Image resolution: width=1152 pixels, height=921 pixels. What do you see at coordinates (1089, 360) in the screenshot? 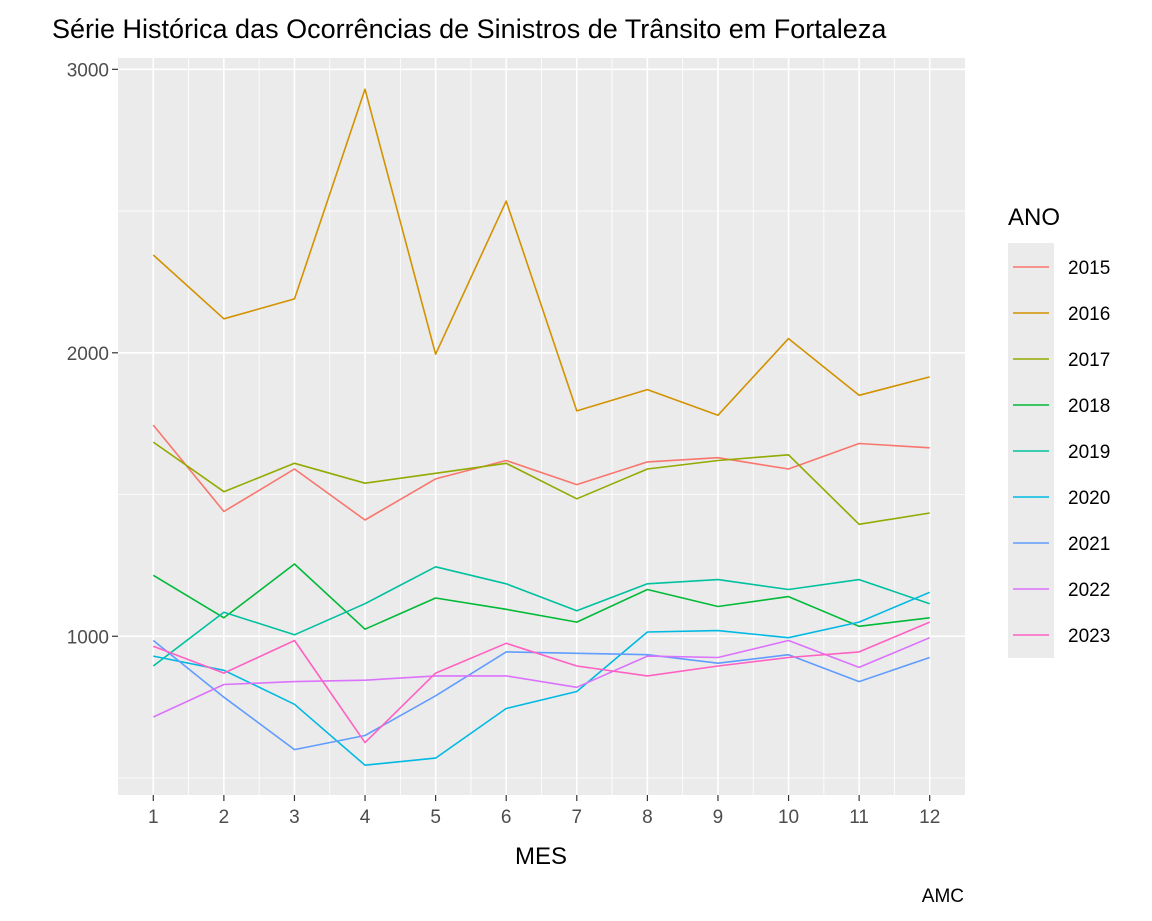
I see `legend-label-2017: 2017` at bounding box center [1089, 360].